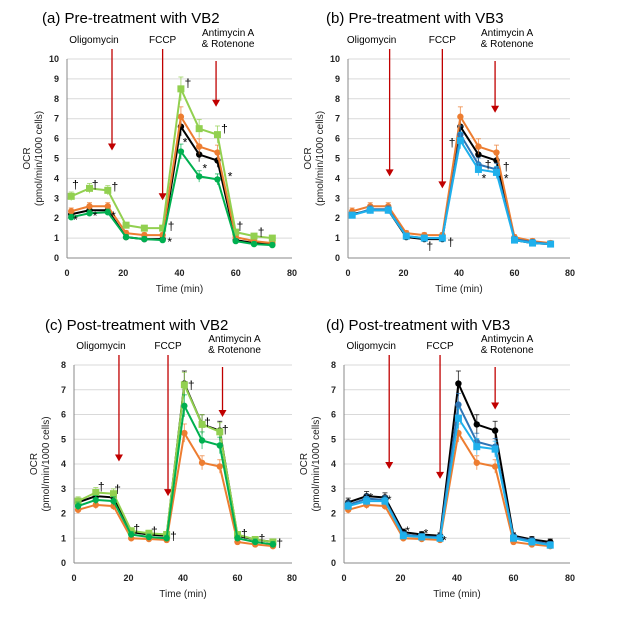 The image size is (637, 622). What do you see at coordinates (333, 489) in the screenshot?
I see `y-tick-label: 3` at bounding box center [333, 489].